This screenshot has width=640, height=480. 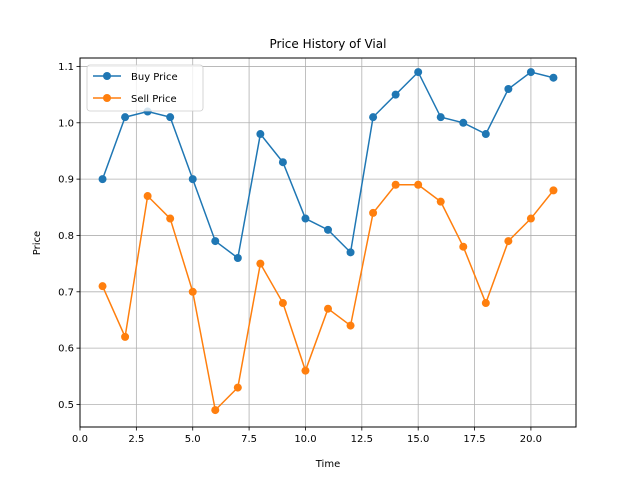 What do you see at coordinates (418, 439) in the screenshot?
I see `x-tick-label: 15.0` at bounding box center [418, 439].